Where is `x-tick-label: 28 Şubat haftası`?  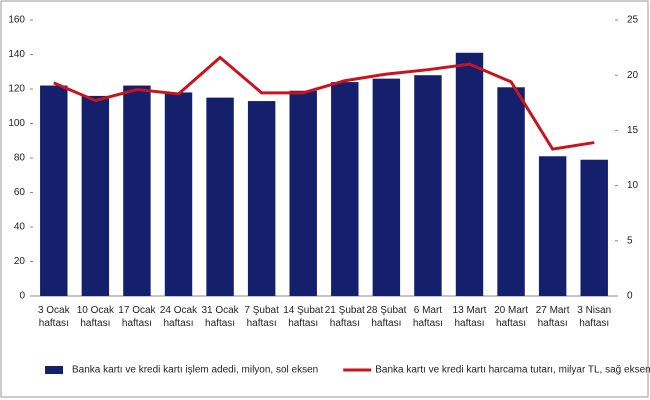
x-tick-label: 28 Şubat haftası is located at coordinates (386, 317).